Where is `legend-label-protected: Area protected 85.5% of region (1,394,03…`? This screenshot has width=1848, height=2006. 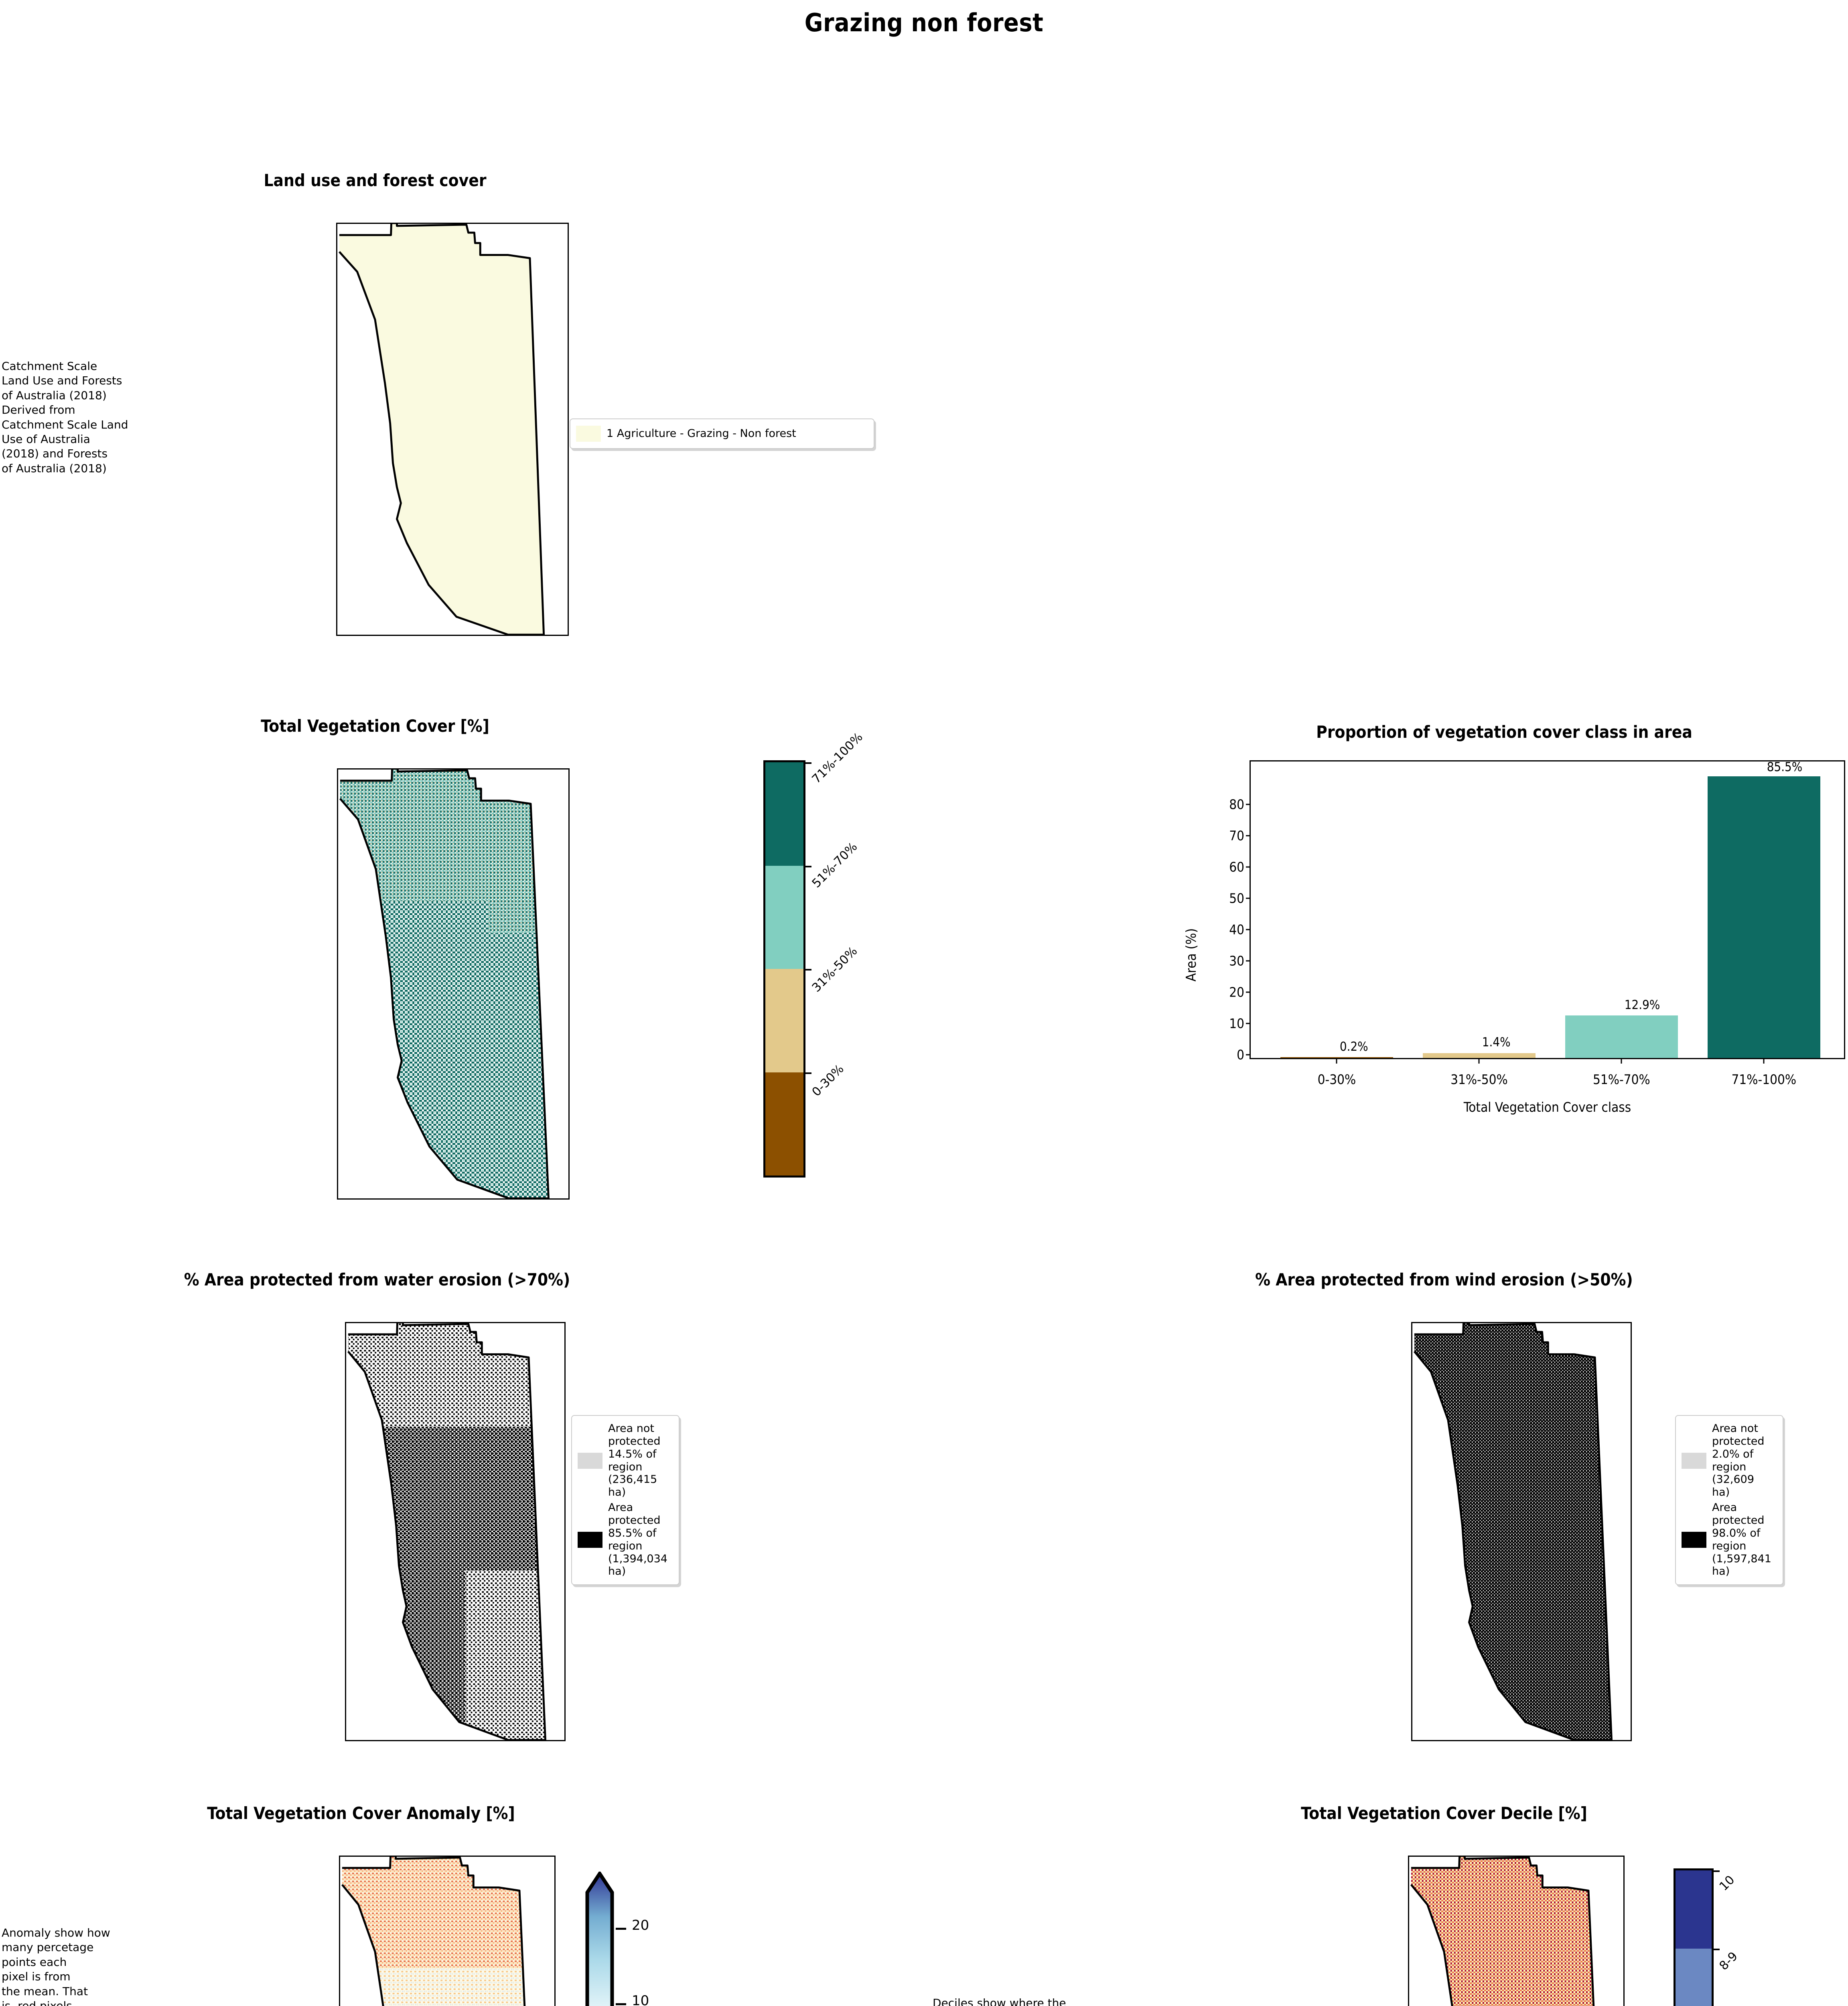 legend-label-protected: Area protected 85.5% of region (1,394,03… is located at coordinates (637, 1539).